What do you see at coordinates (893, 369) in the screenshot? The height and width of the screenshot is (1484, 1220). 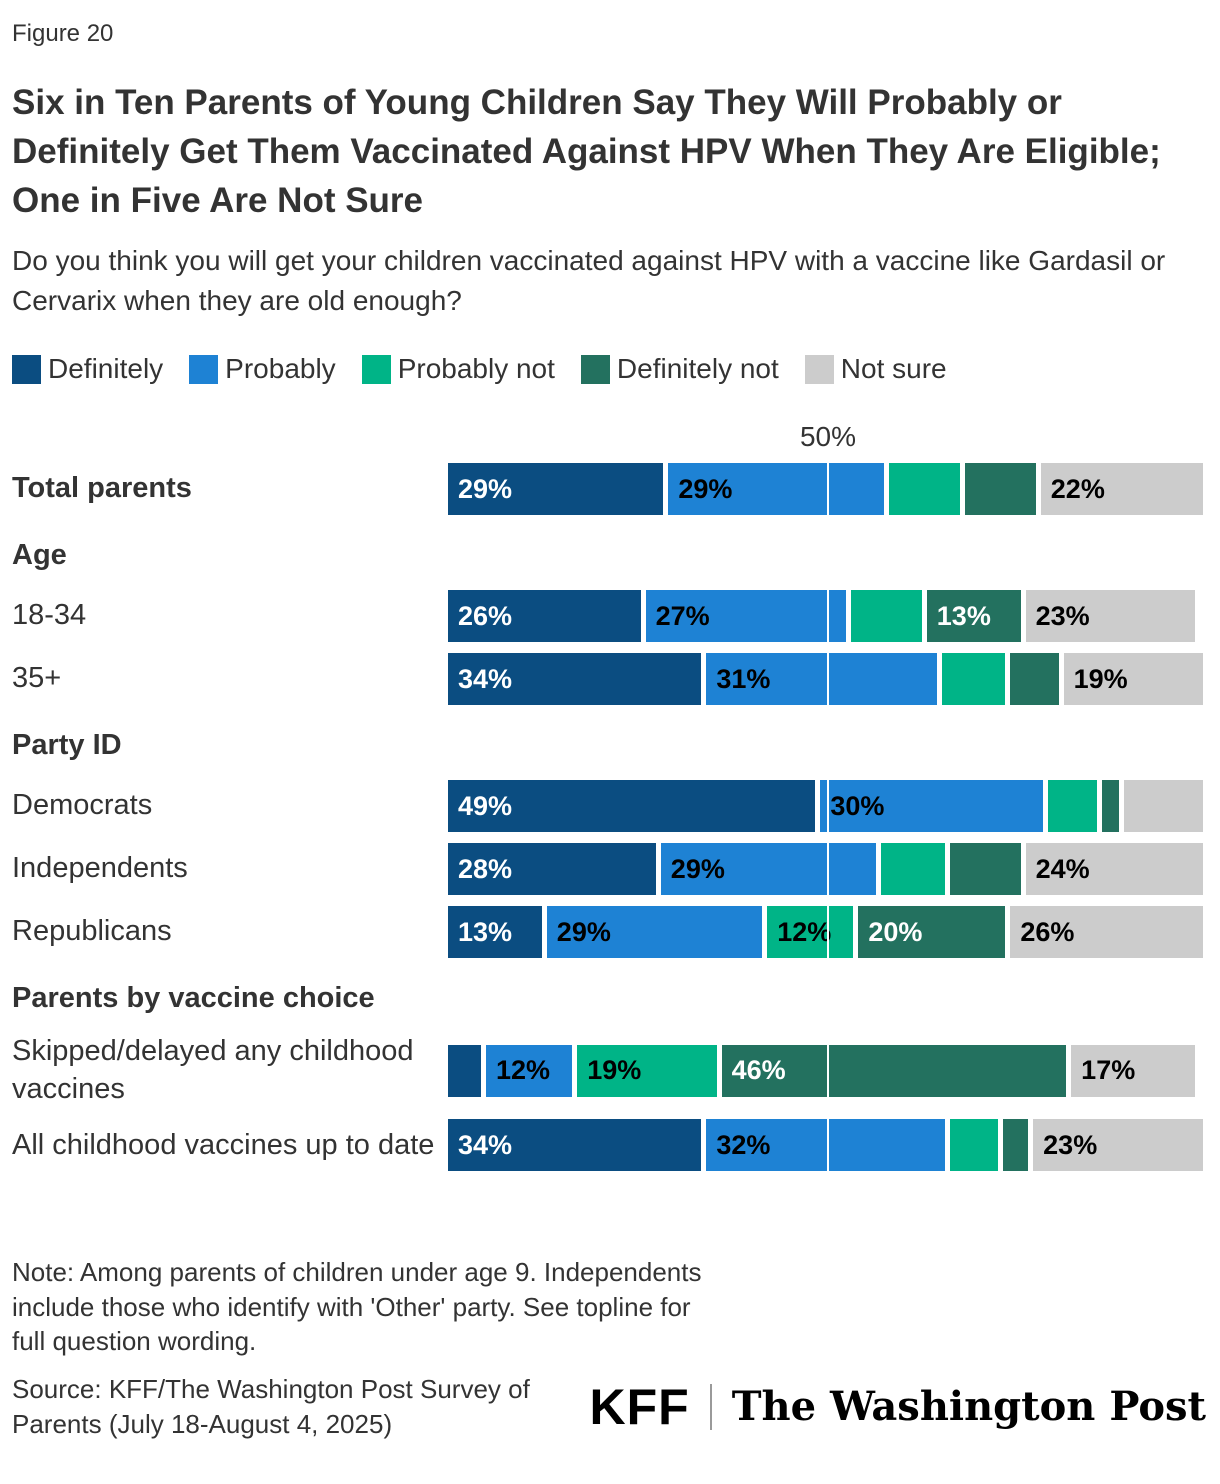 I see `legend-label: Not sure` at bounding box center [893, 369].